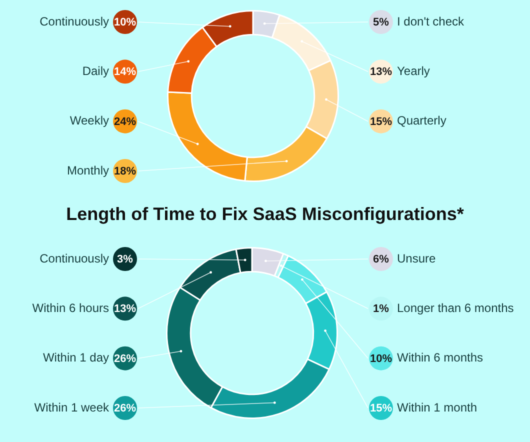  What do you see at coordinates (74, 21) in the screenshot?
I see `legend-label: Continuously` at bounding box center [74, 21].